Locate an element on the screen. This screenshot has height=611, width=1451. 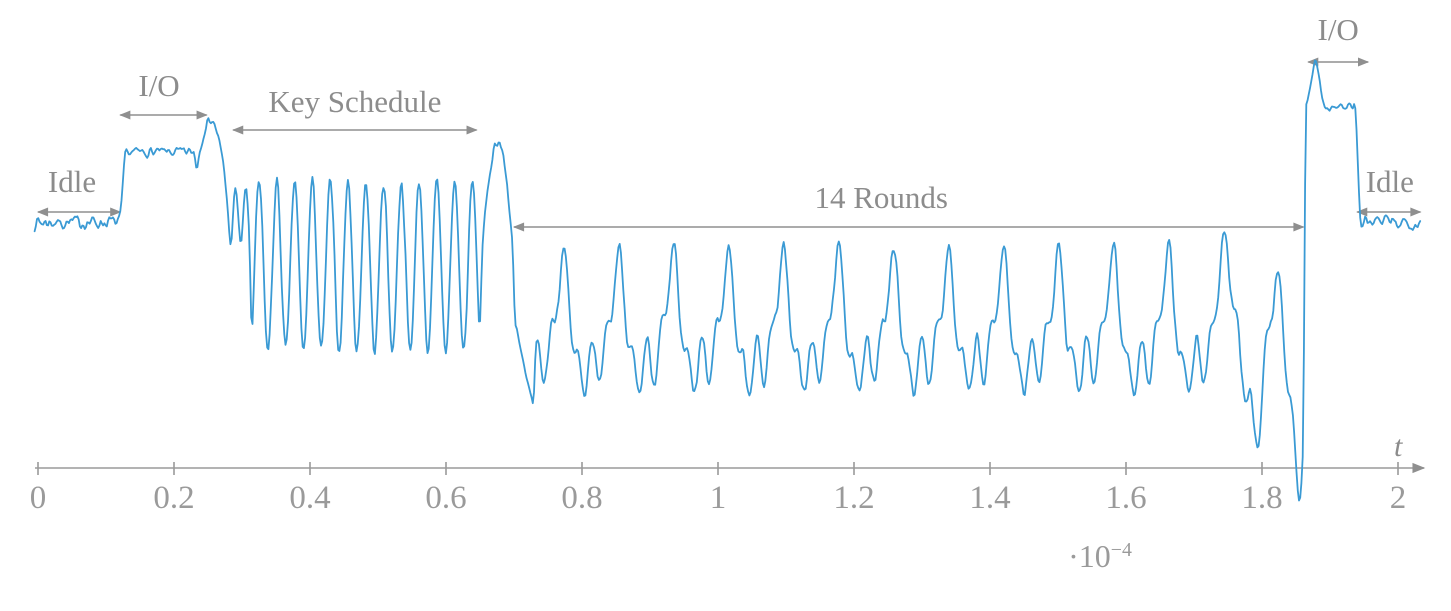
x-axis-scale-factor: ·10−4 is located at coordinates (1100, 556).